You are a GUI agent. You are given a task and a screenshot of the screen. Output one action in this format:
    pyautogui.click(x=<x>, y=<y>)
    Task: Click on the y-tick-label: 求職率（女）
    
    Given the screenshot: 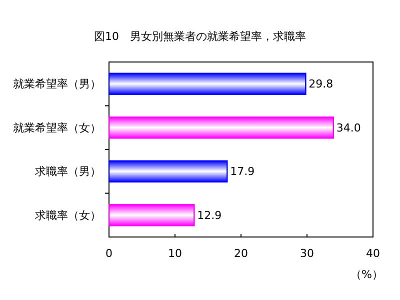 What is the action you would take?
    pyautogui.click(x=68, y=215)
    